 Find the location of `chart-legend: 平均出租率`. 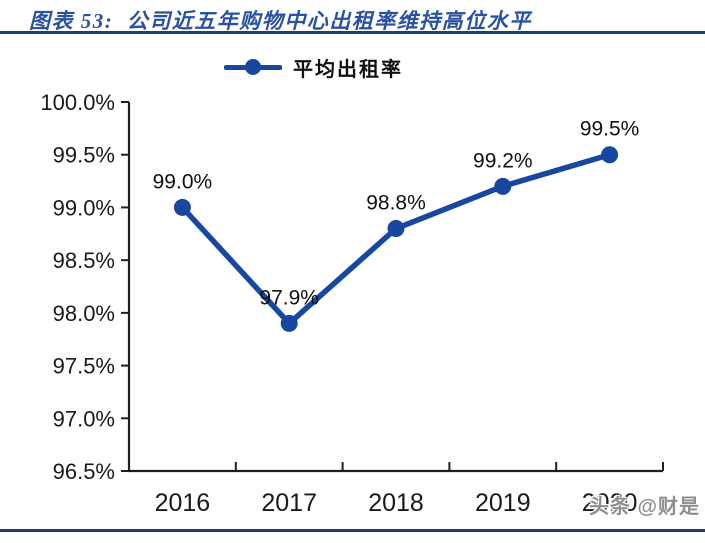

chart-legend: 平均出租率 is located at coordinates (313, 67).